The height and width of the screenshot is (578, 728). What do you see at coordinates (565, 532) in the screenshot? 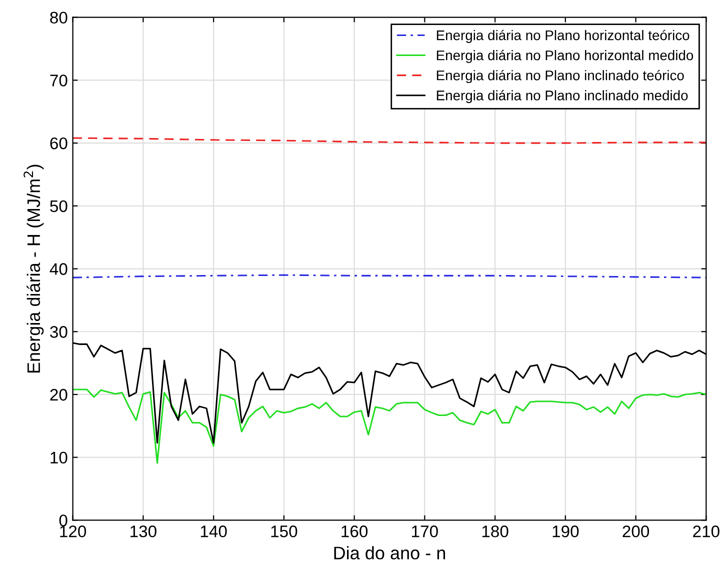
I see `x-tick-label: 190` at bounding box center [565, 532].